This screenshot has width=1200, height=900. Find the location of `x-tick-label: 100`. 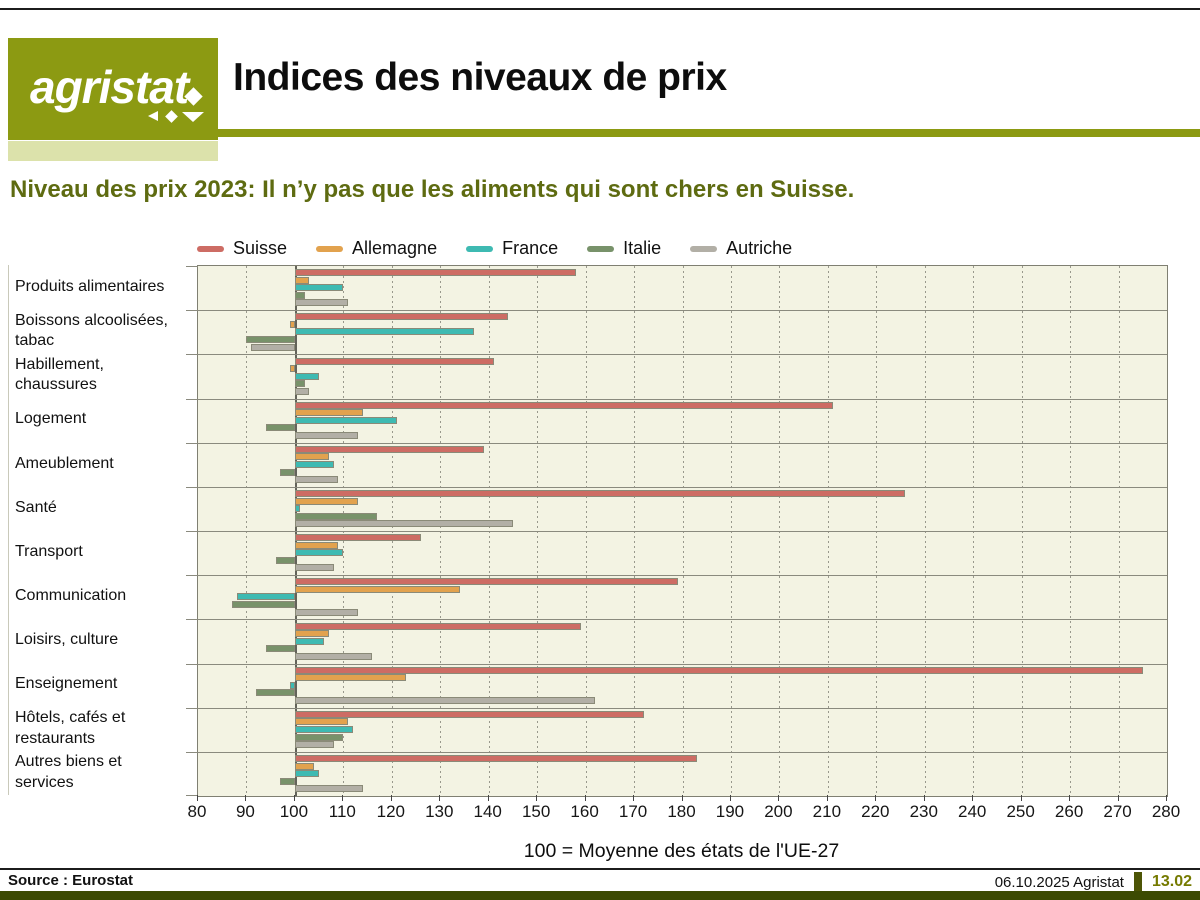

x-tick-label: 100 is located at coordinates (294, 811).